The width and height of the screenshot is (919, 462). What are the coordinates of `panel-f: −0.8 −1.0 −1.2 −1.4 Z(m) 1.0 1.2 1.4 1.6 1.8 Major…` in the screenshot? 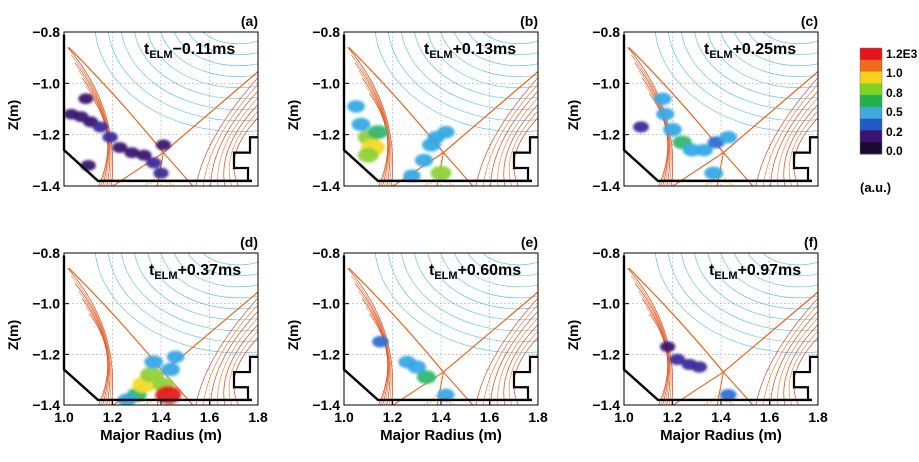 It's located at (696, 339).